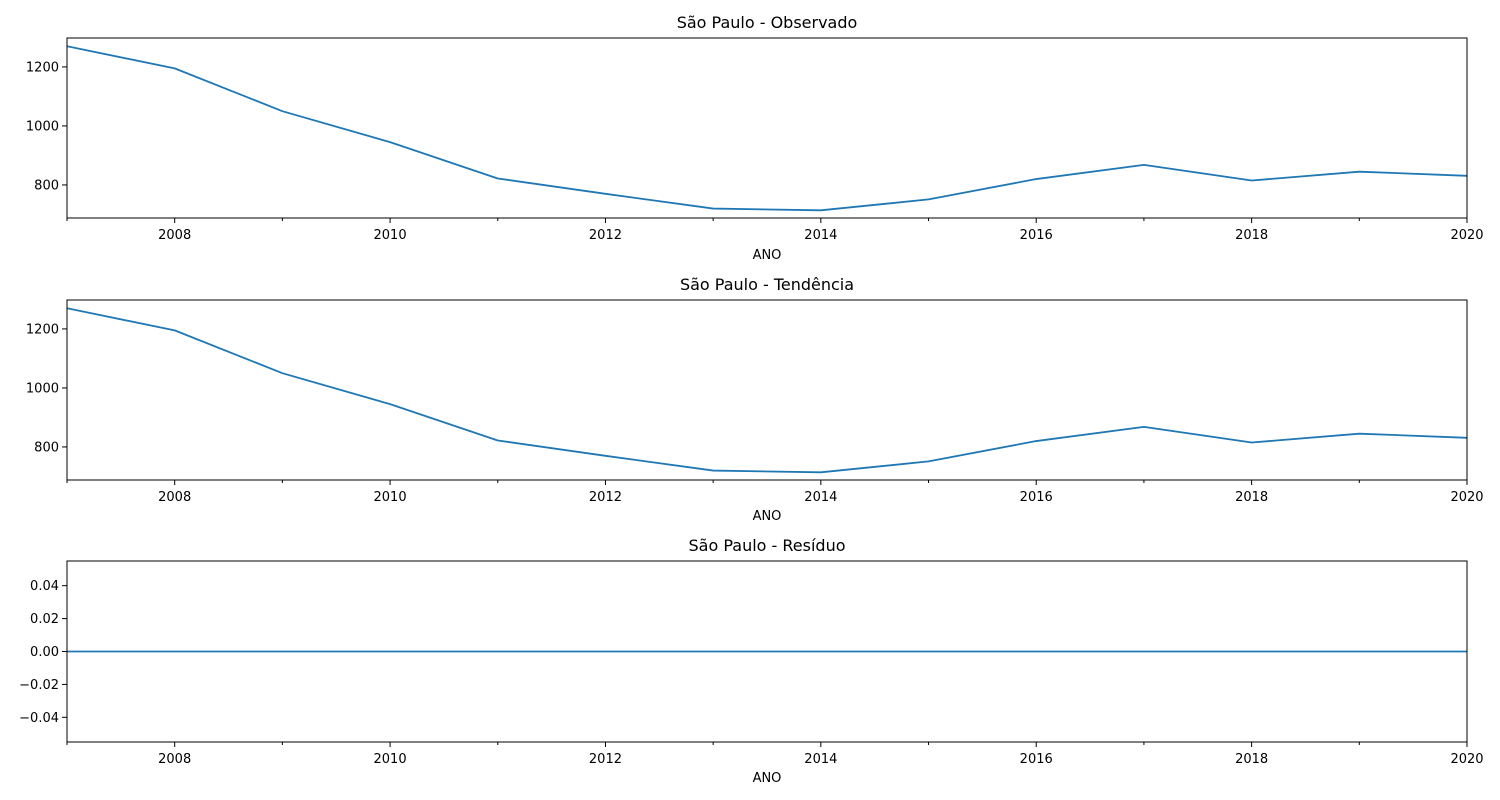  Describe the element at coordinates (42, 388) in the screenshot. I see `trend-y-tick-label: 1000` at that location.